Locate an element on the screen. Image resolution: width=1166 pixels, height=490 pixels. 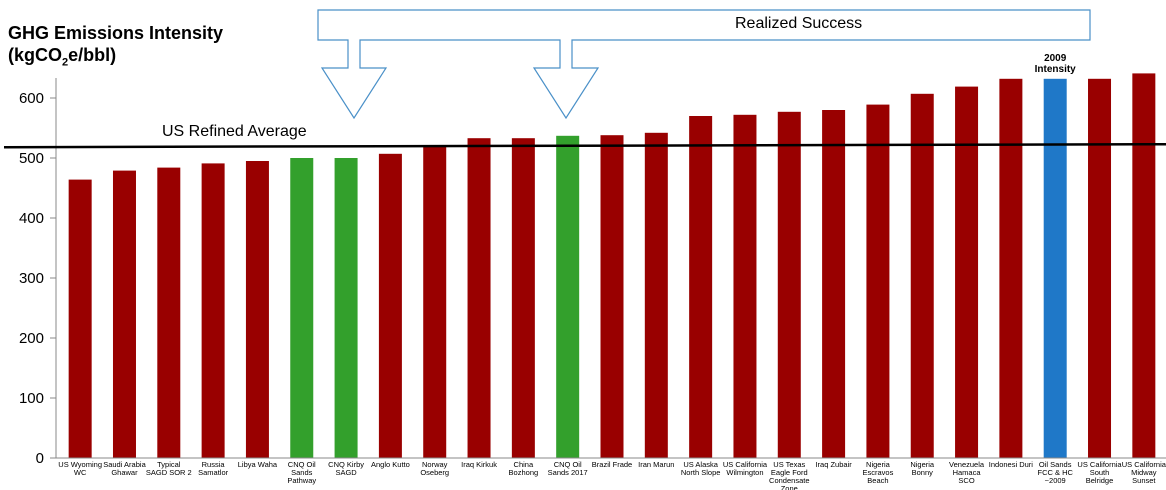
y-tick-label: 100 is located at coordinates (31, 398).